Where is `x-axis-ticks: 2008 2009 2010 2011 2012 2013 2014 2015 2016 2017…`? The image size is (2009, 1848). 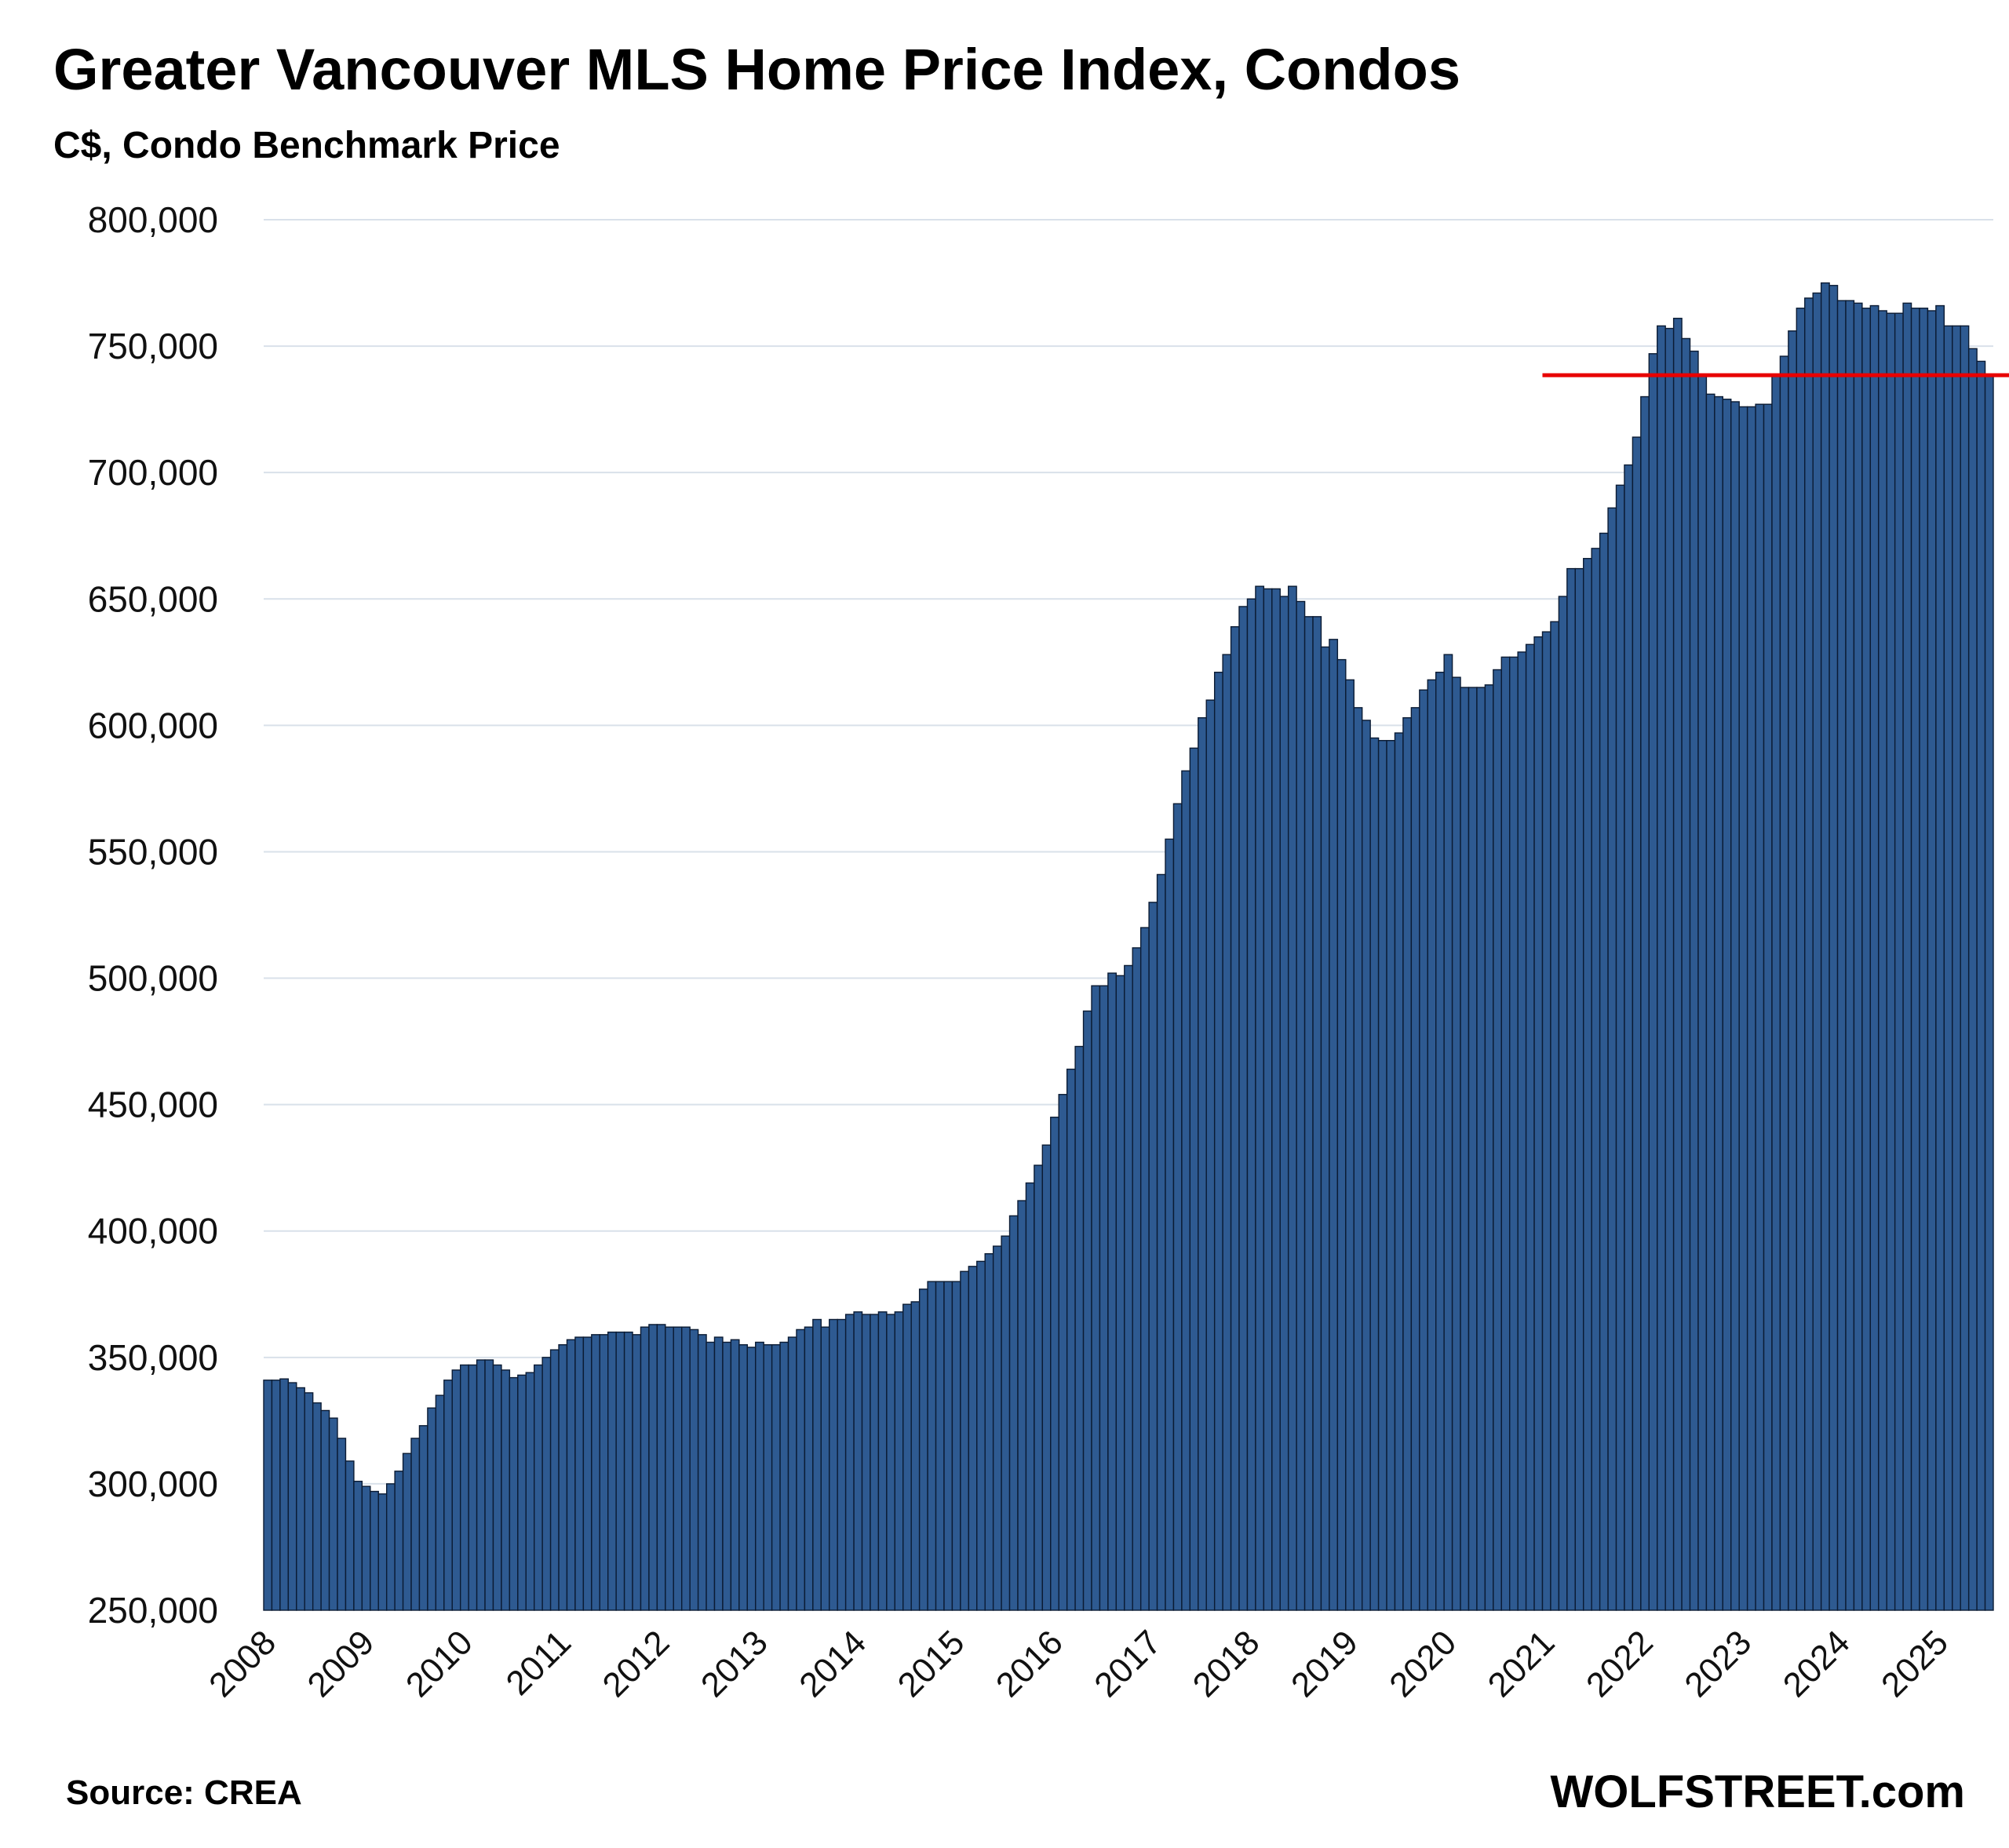
x-axis-ticks: 2008 2009 2010 2011 2012 2013 2014 2015 2016 2017… is located at coordinates (1079, 1664).